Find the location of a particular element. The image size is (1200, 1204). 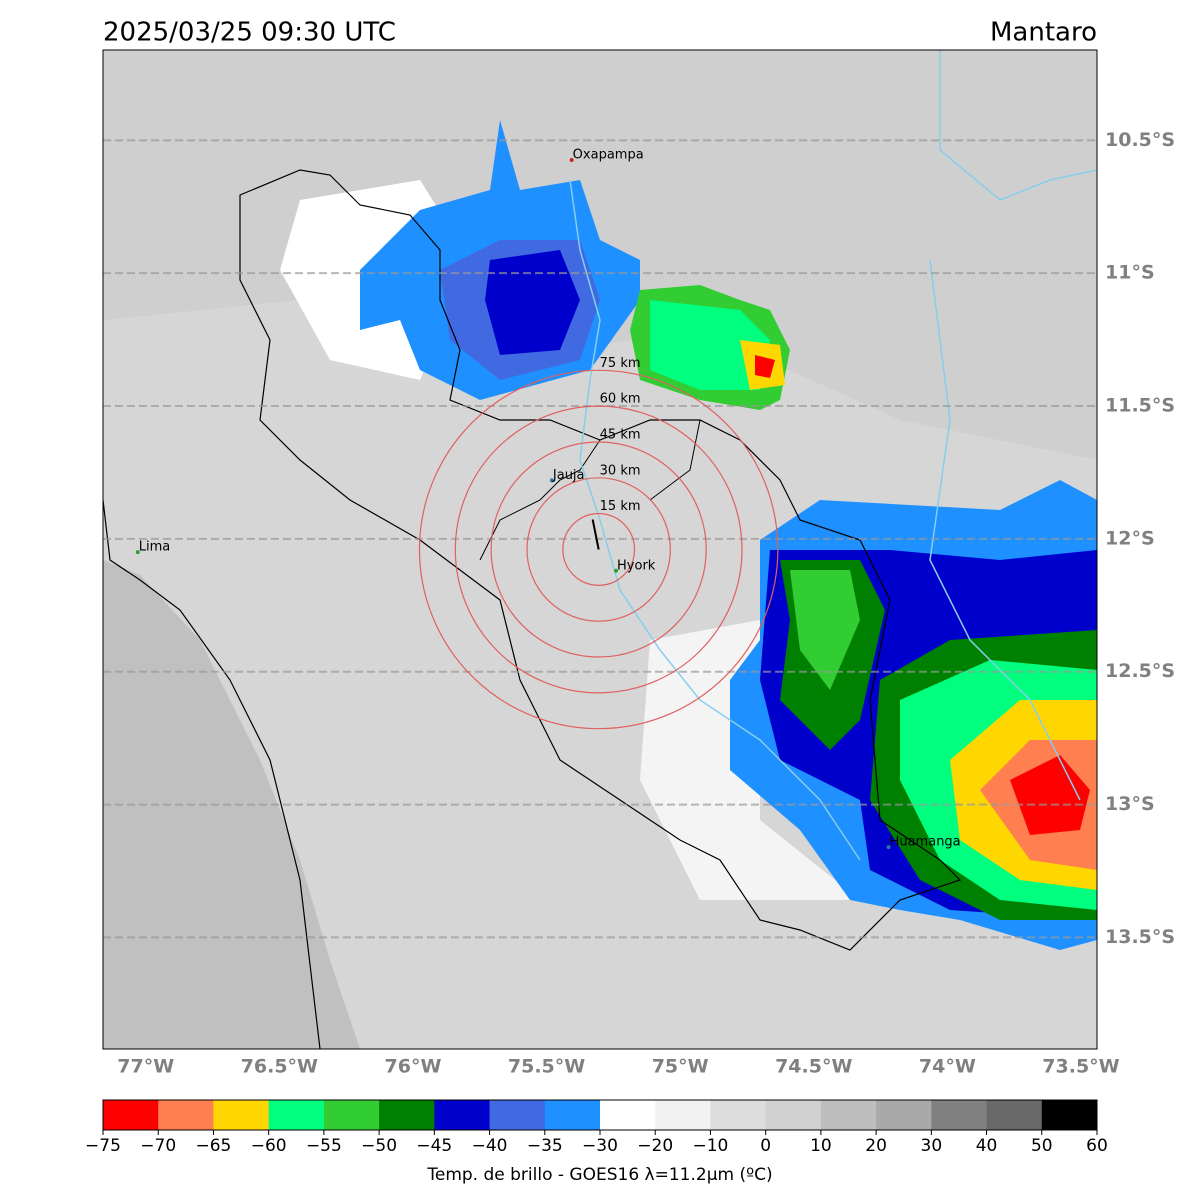

lon-label: 76°W is located at coordinates (413, 1067).